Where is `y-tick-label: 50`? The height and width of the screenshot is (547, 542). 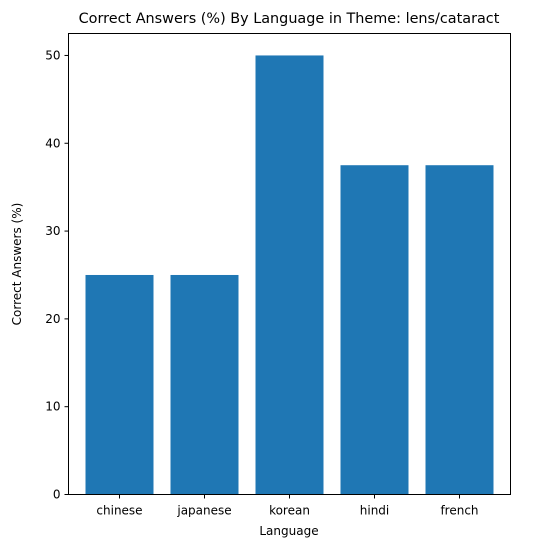
y-tick-label: 50 is located at coordinates (52, 55).